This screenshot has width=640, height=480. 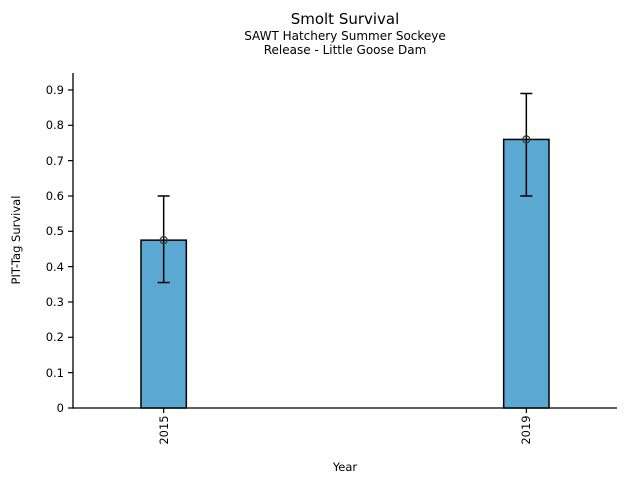 I want to click on chart-subtitle-line1: SAWT Hatchery Summer Sockeye, so click(x=345, y=36).